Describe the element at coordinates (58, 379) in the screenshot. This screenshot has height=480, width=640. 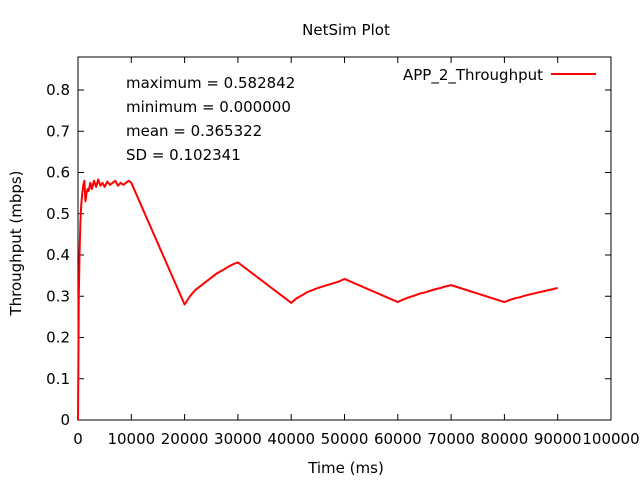
I see `y-tick-label: 0.1` at that location.